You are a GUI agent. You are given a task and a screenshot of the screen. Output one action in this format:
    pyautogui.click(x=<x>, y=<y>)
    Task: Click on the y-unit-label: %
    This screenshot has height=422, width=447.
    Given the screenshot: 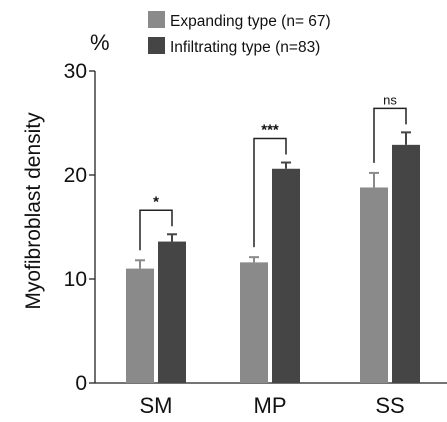 What is the action you would take?
    pyautogui.click(x=100, y=42)
    